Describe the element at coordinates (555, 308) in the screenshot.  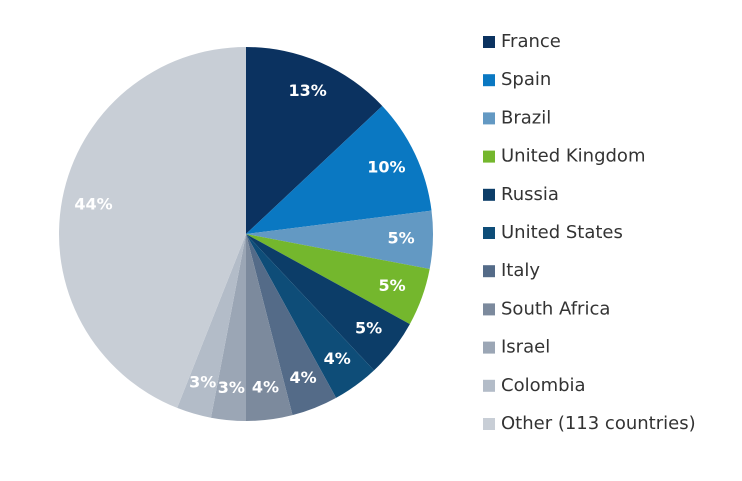
I see `legend-label: South Africa` at that location.